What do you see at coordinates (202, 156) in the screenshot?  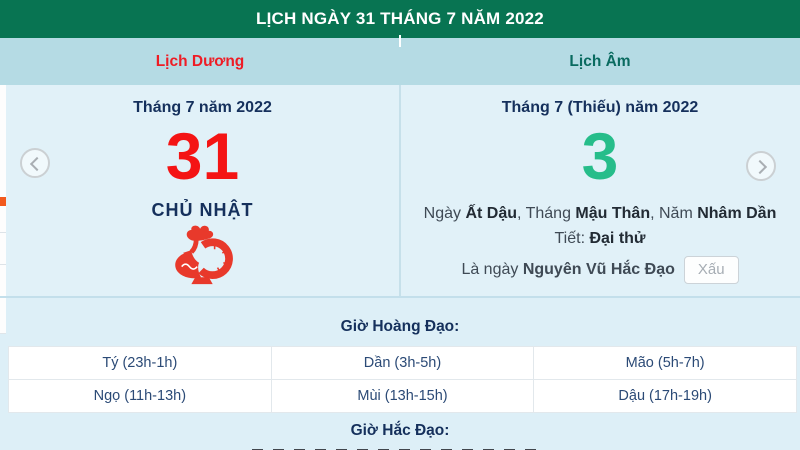 I see `solar-day-number: 31` at bounding box center [202, 156].